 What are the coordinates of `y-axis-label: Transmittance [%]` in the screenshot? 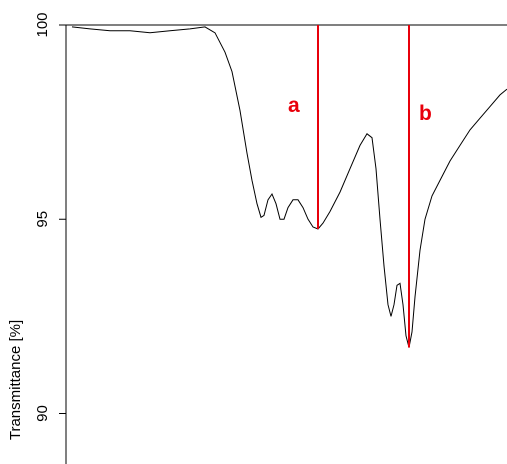 It's located at (15, 380).